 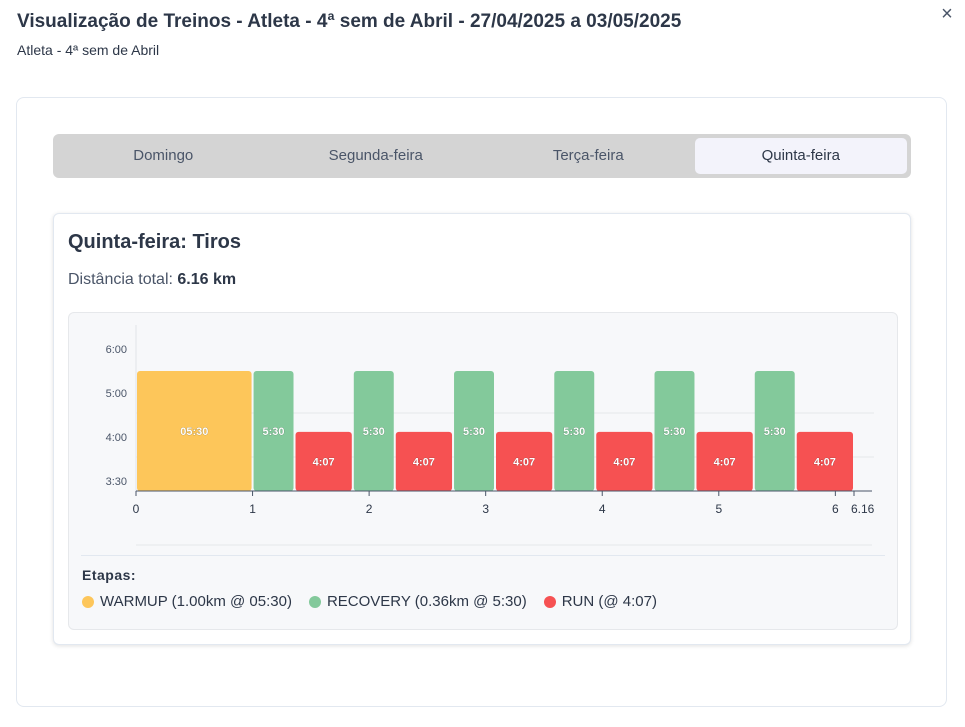 What do you see at coordinates (800, 156) in the screenshot?
I see `tab-quinta-feira: Quinta-feira` at bounding box center [800, 156].